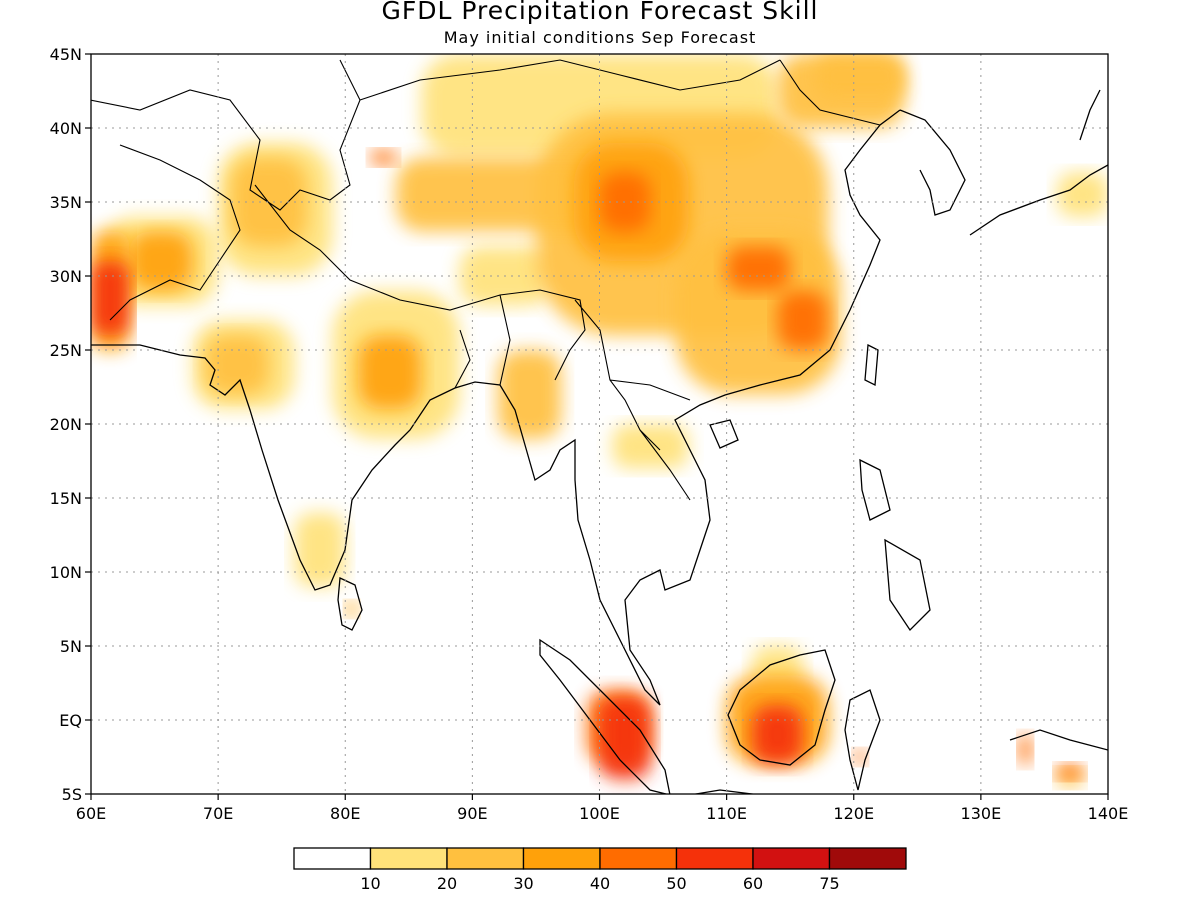 The height and width of the screenshot is (900, 1200). I want to click on lat-tick-label: 5N, so click(71, 646).